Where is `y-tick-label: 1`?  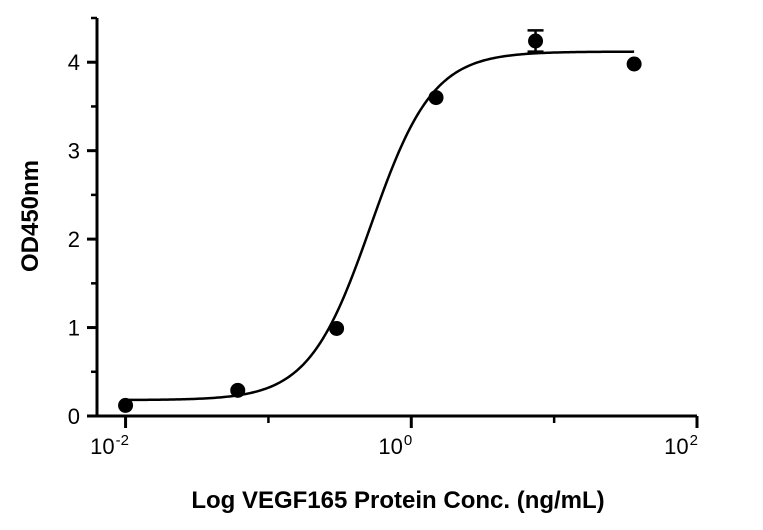
y-tick-label: 1 is located at coordinates (74, 328).